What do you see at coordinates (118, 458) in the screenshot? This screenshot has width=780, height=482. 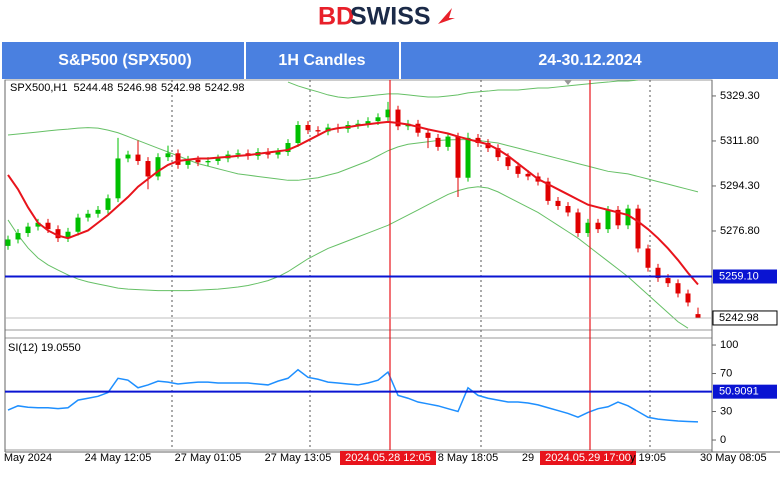 I see `x-tick-label: 24 May 12:05` at bounding box center [118, 458].